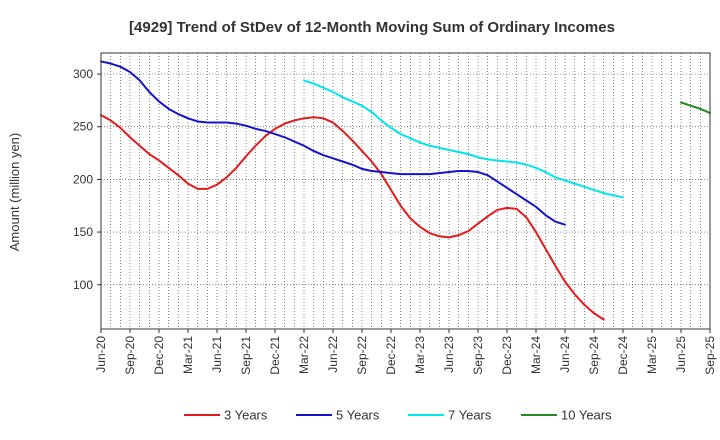  Describe the element at coordinates (304, 355) in the screenshot. I see `x-tick-label: Mar-22` at that location.